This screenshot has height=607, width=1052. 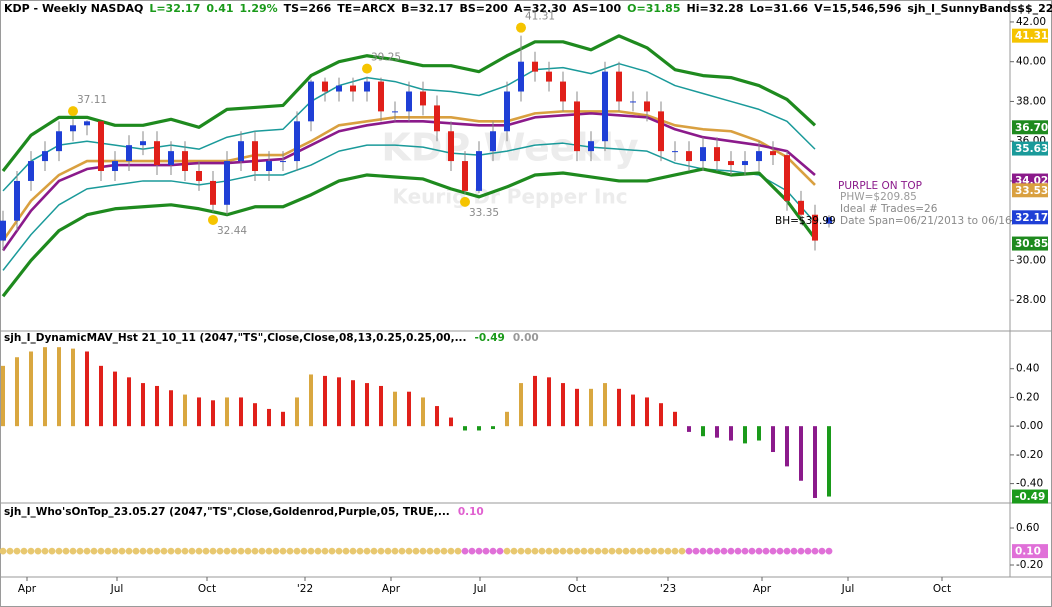 What do you see at coordinates (653, 8) in the screenshot?
I see `header-item: O=31.85` at bounding box center [653, 8].